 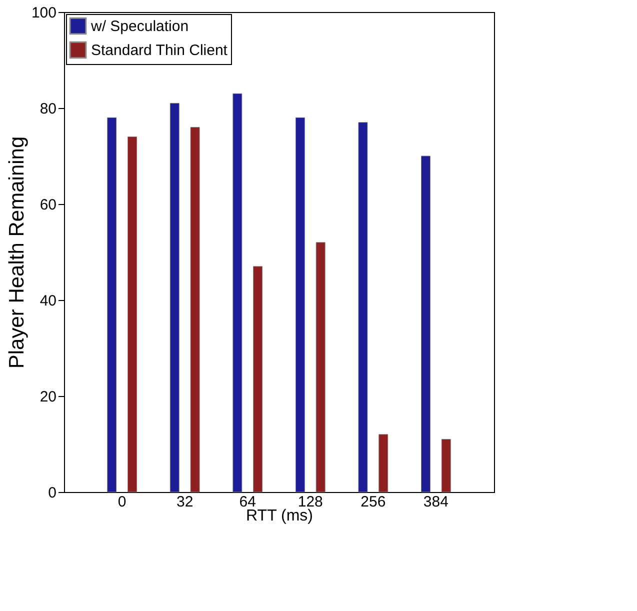 I want to click on x-tick-label: 256, so click(x=373, y=502).